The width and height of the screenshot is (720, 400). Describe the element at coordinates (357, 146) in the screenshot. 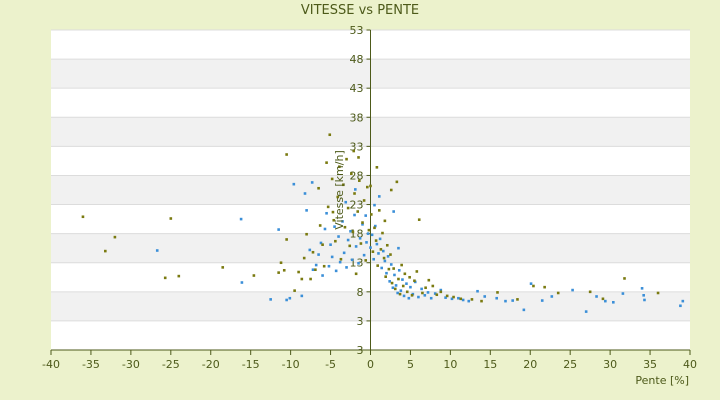

I see `y-tick-label: 33` at that location.